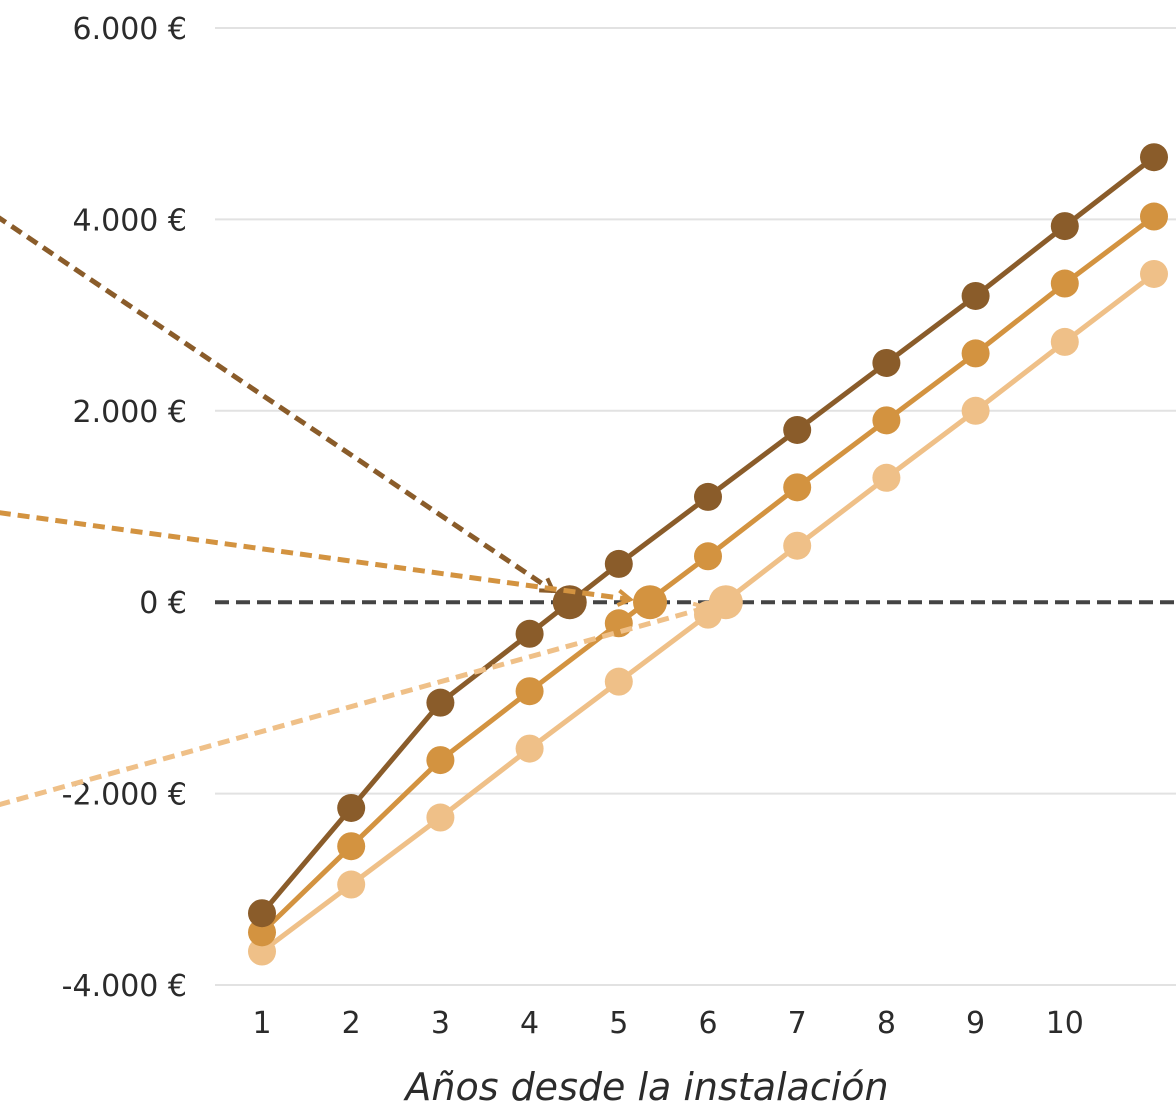 Image resolution: width=1176 pixels, height=1113 pixels. Describe the element at coordinates (124, 986) in the screenshot. I see `y-tick-label: -4.000 €` at that location.